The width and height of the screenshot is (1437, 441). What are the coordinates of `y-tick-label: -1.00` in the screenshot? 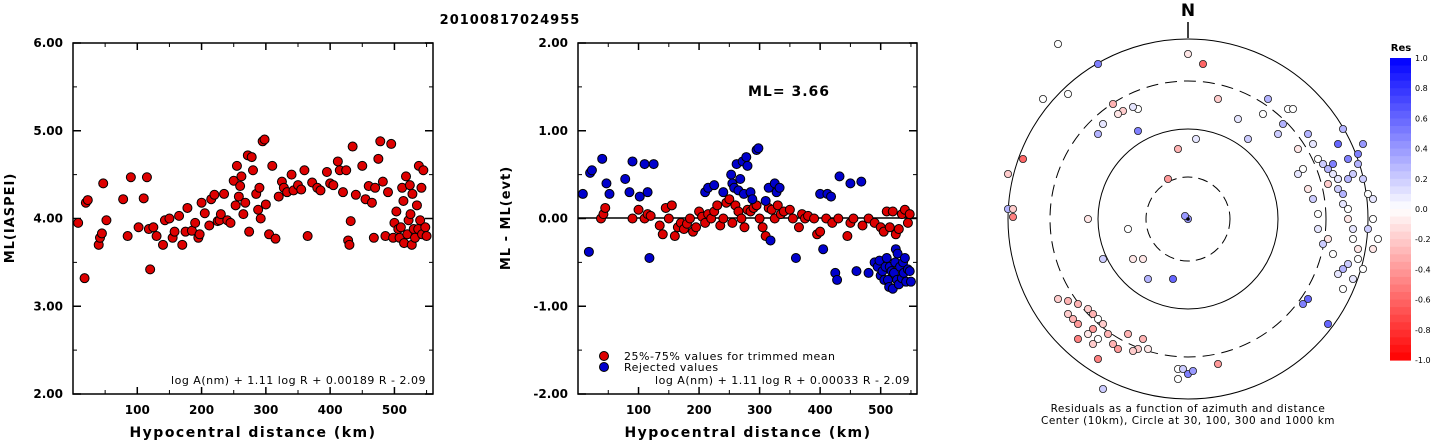 It's located at (550, 306).